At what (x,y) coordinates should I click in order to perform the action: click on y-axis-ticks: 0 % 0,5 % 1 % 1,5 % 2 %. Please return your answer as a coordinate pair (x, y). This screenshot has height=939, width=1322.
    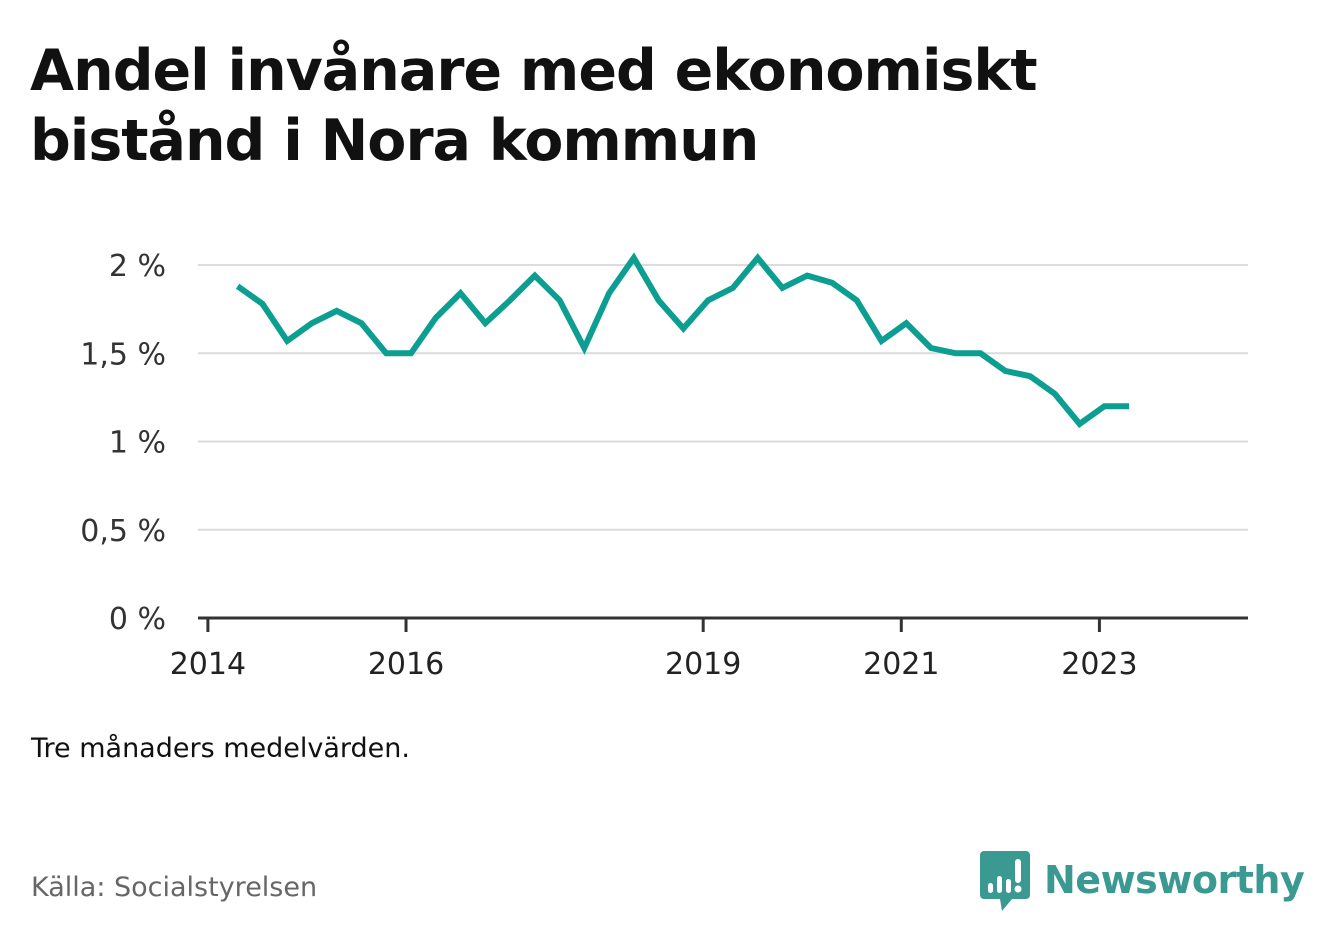
    Looking at the image, I should click on (123, 443).